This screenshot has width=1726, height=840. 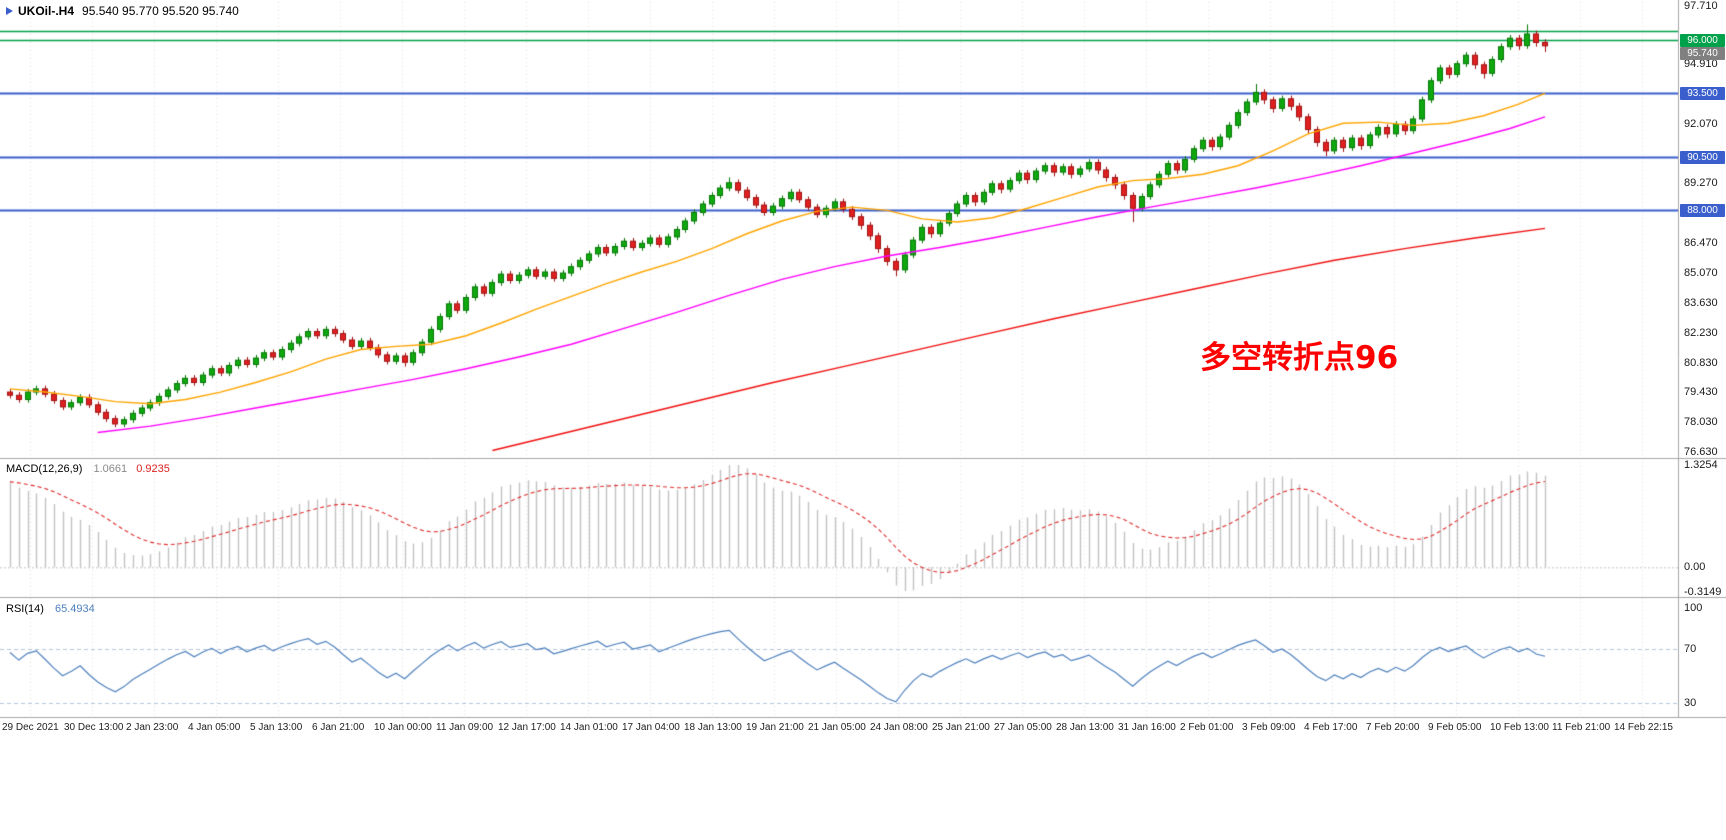 What do you see at coordinates (403, 727) in the screenshot?
I see `time-axis-label: 10 Jan 00:00` at bounding box center [403, 727].